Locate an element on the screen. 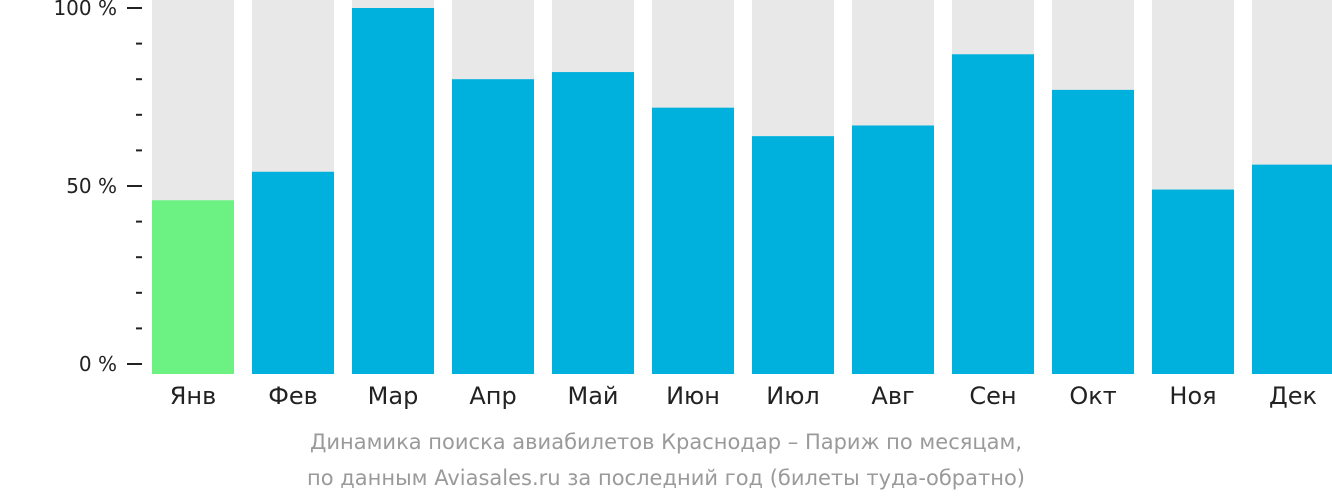  x-tick-label: Июн is located at coordinates (693, 396).